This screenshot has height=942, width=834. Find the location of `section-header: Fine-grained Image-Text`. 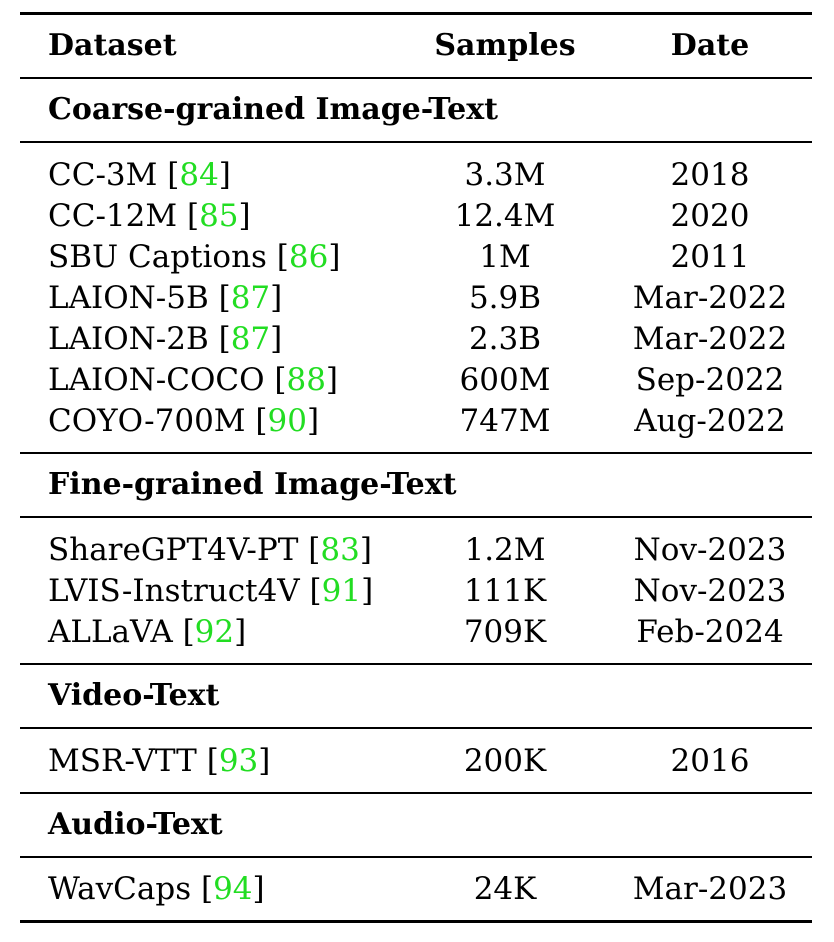

section-header: Fine-grained Image-Text is located at coordinates (416, 485).